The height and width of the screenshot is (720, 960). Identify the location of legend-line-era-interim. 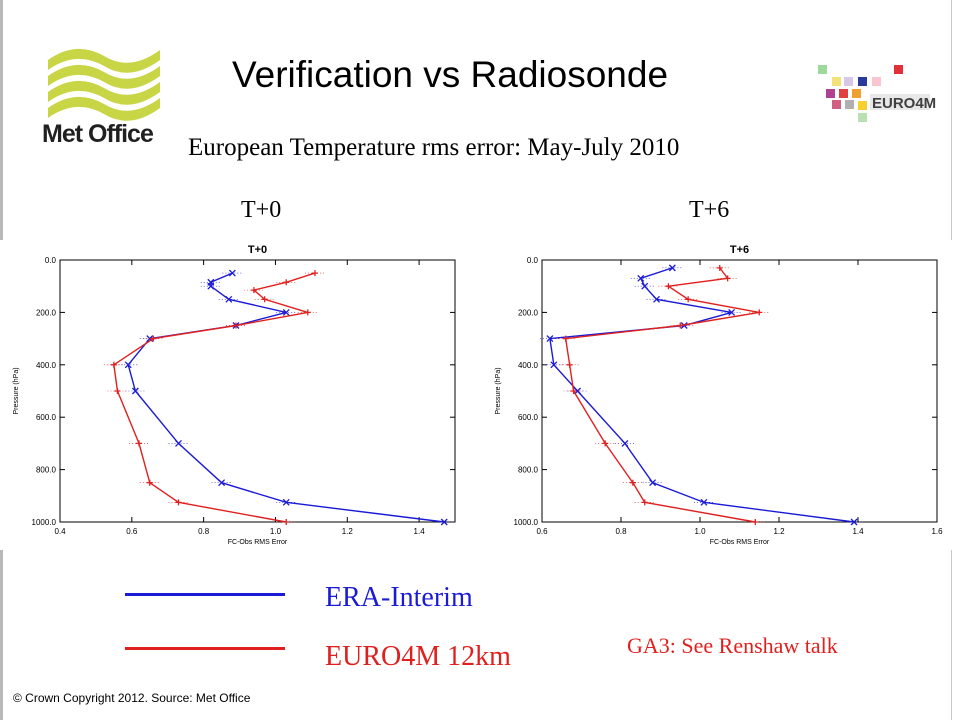
(205, 594).